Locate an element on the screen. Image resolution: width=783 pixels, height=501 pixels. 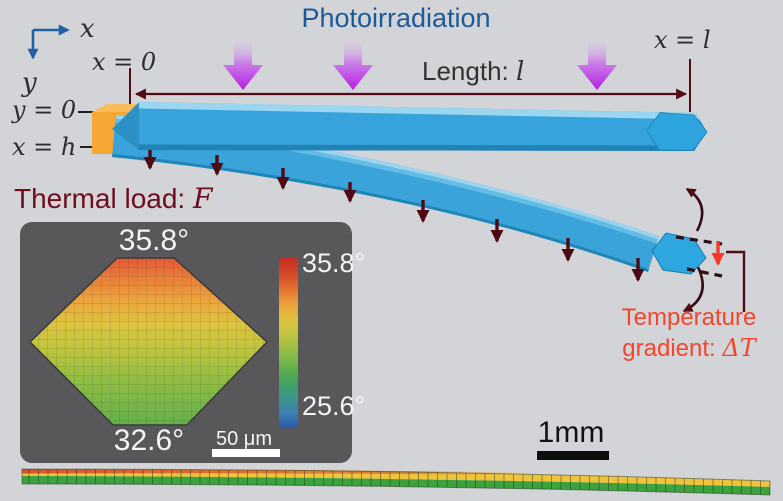
label-xh: x = h is located at coordinates (44, 147).